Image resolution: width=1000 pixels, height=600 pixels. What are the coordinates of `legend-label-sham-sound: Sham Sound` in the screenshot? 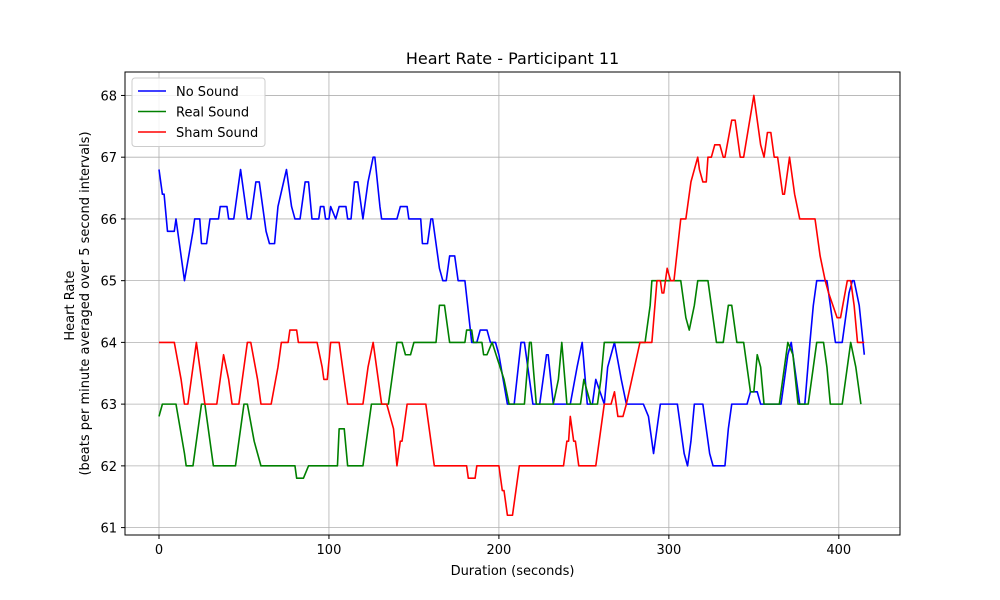 It's located at (217, 133).